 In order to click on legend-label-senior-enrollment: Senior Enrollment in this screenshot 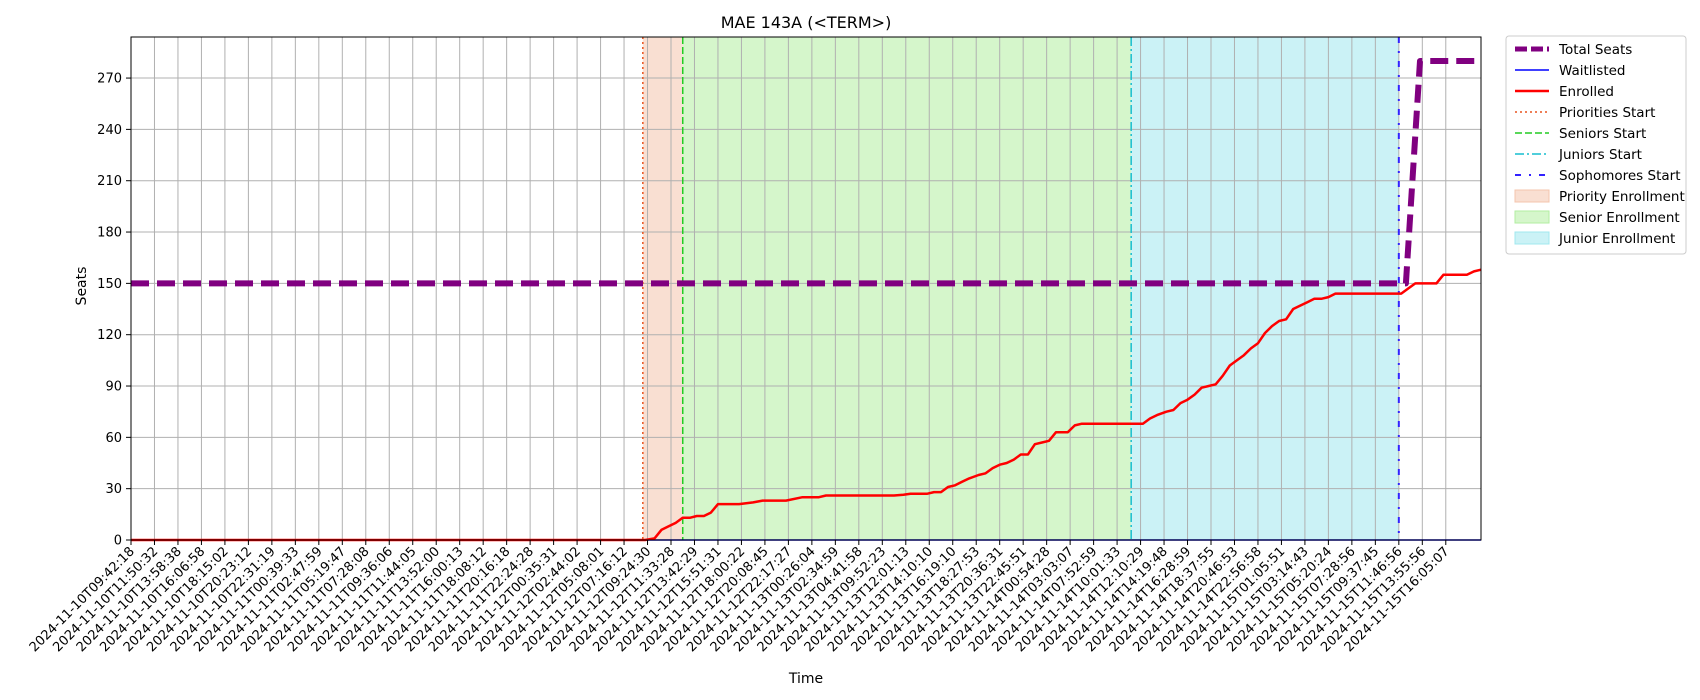, I will do `click(1619, 218)`.